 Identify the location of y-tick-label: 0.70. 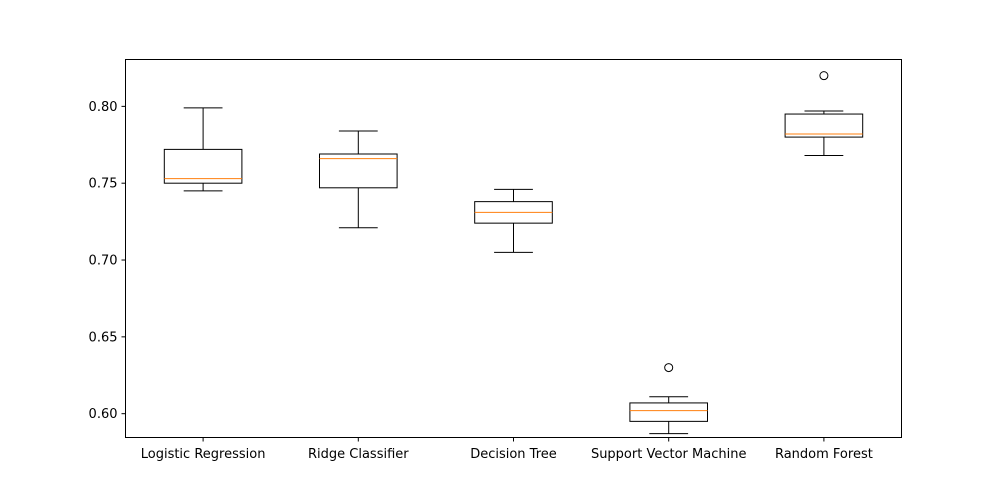
(103, 261).